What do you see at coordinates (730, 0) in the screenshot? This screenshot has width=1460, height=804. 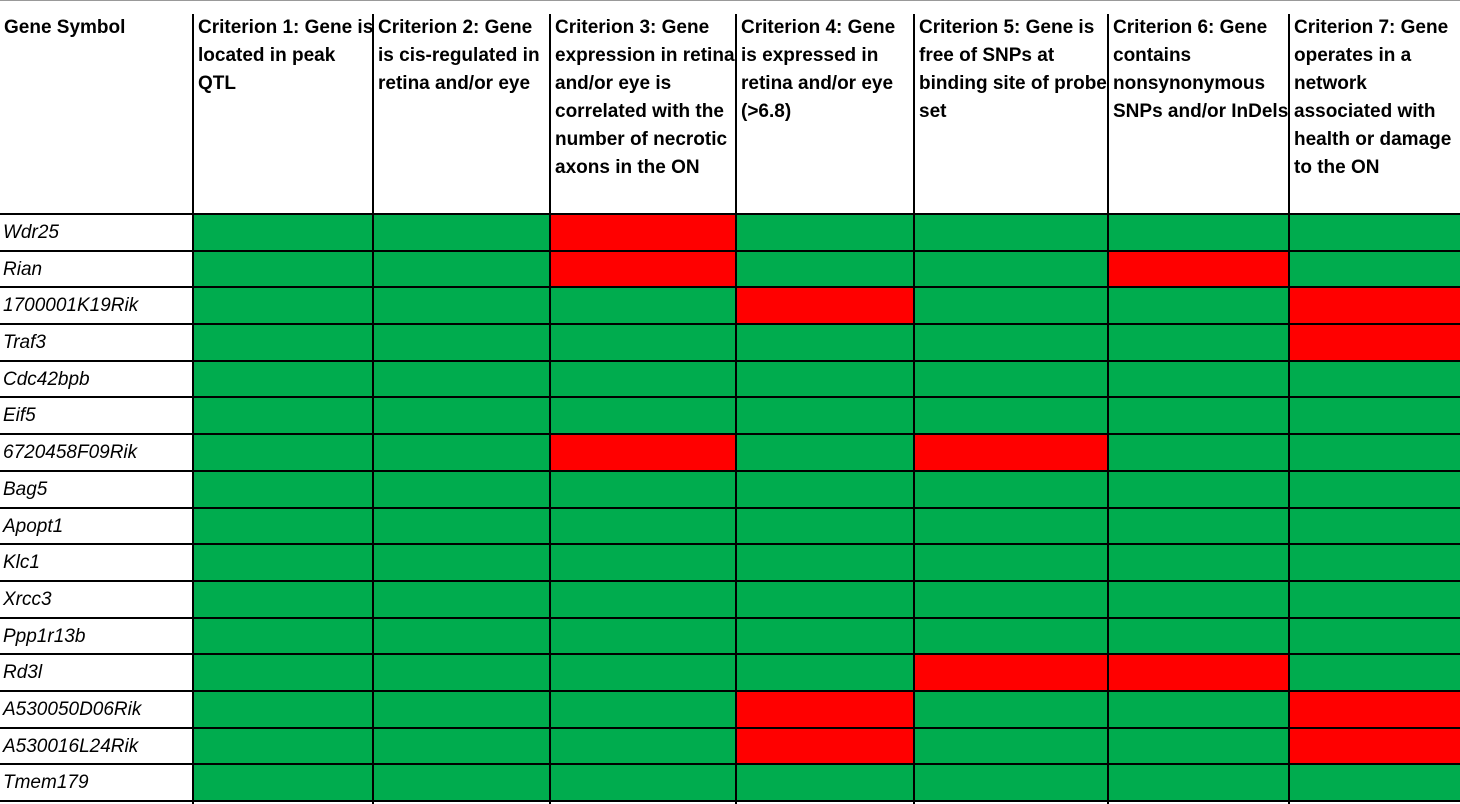 I see `table-top-border` at bounding box center [730, 0].